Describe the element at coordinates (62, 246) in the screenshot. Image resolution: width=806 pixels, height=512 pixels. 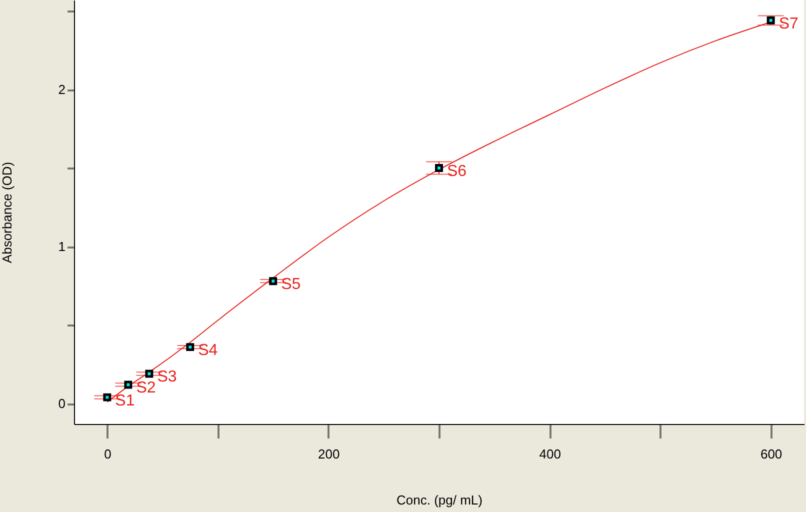
I see `y-tick-label: 1` at that location.